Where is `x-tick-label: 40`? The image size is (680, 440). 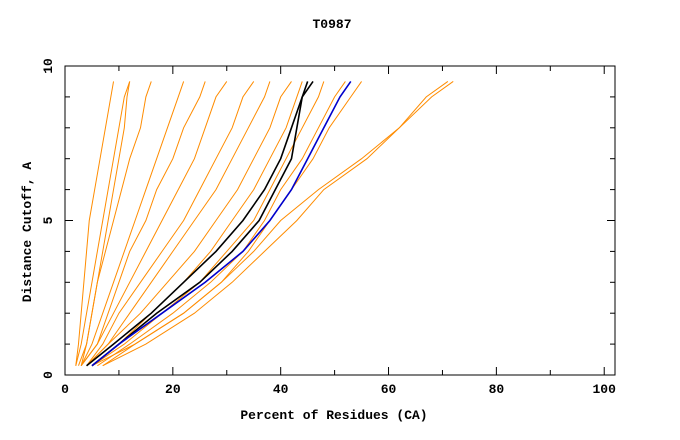
x-tick-label: 40 is located at coordinates (281, 389).